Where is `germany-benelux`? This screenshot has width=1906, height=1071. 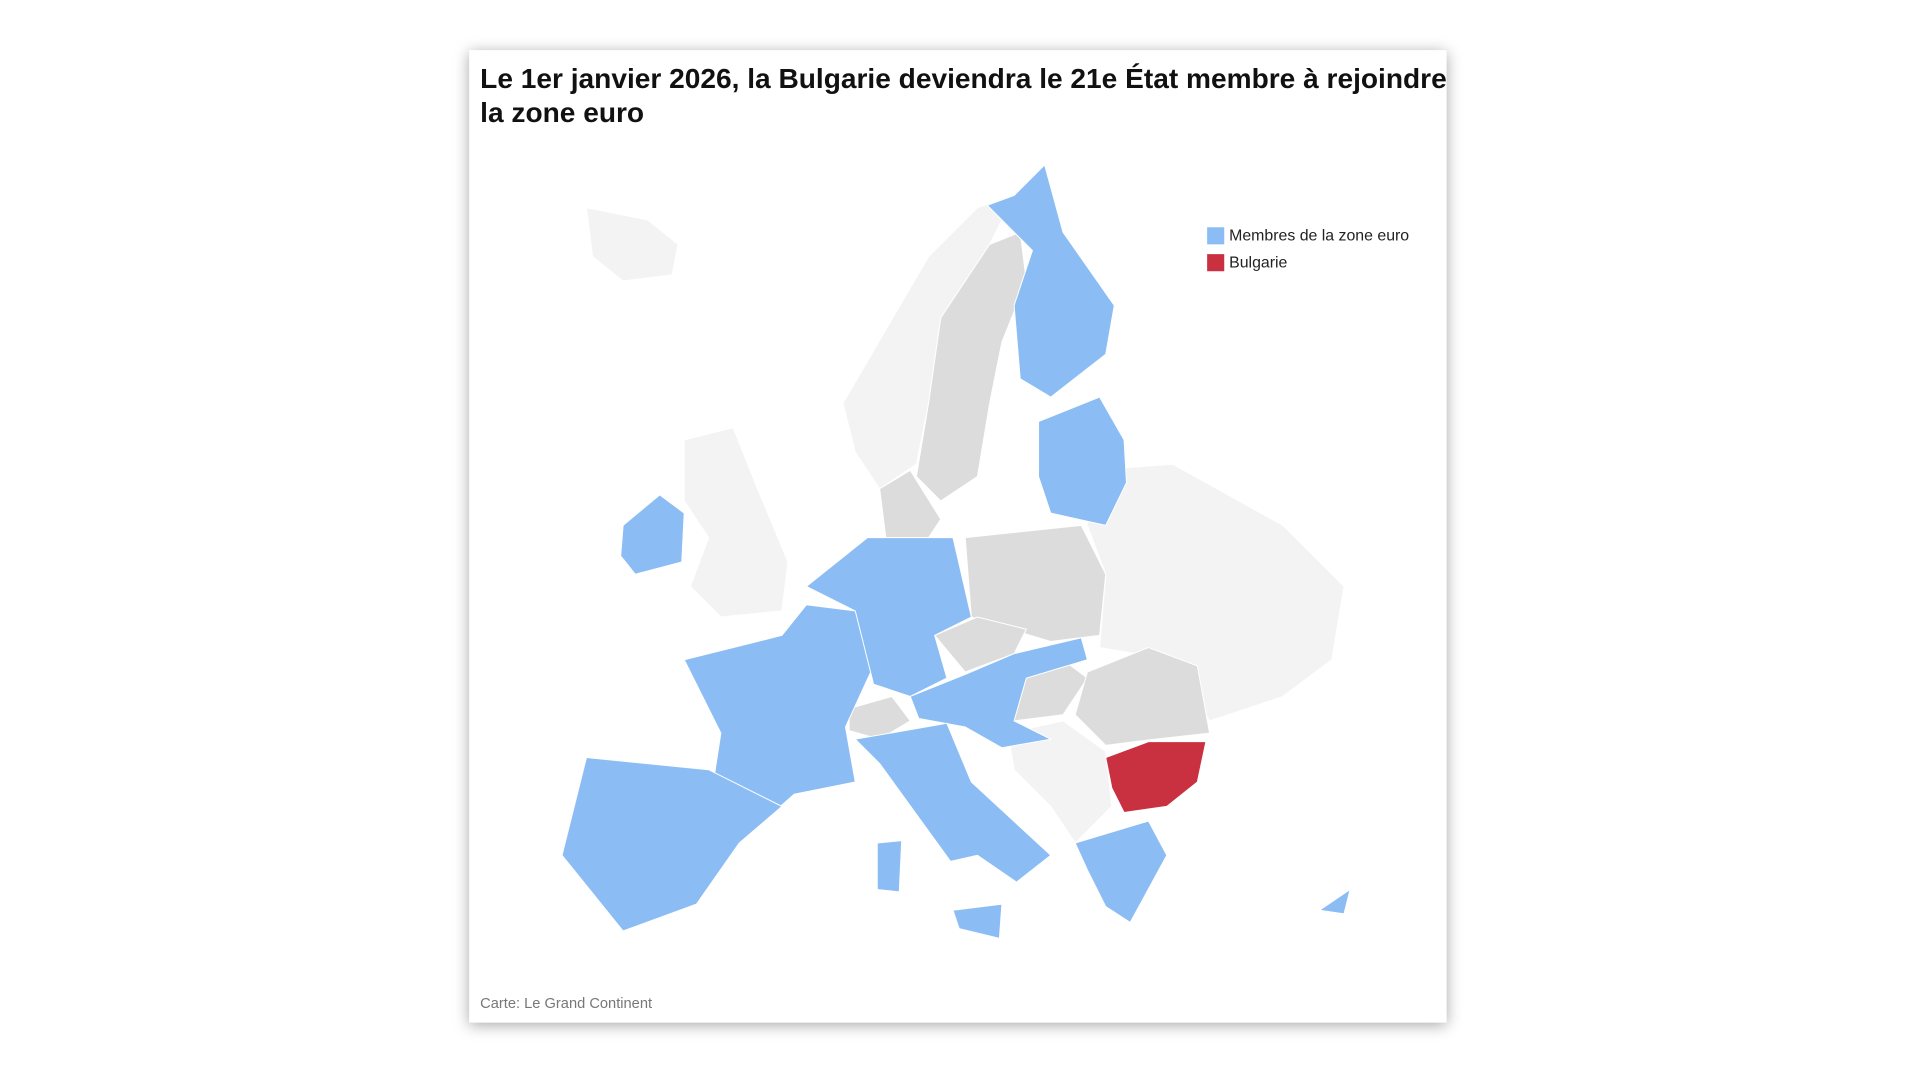
germany-benelux is located at coordinates (888, 617).